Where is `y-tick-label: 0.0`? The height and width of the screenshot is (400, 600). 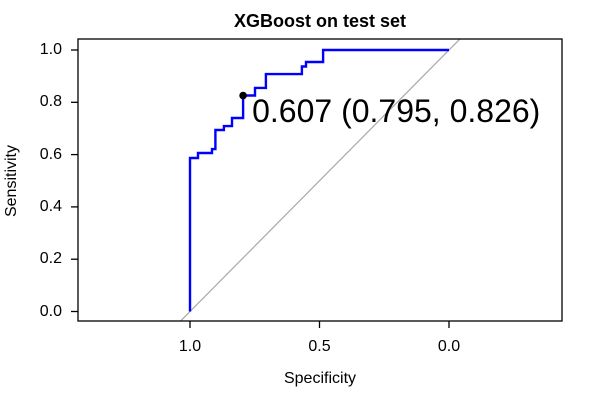 y-tick-label: 0.0 is located at coordinates (50, 311).